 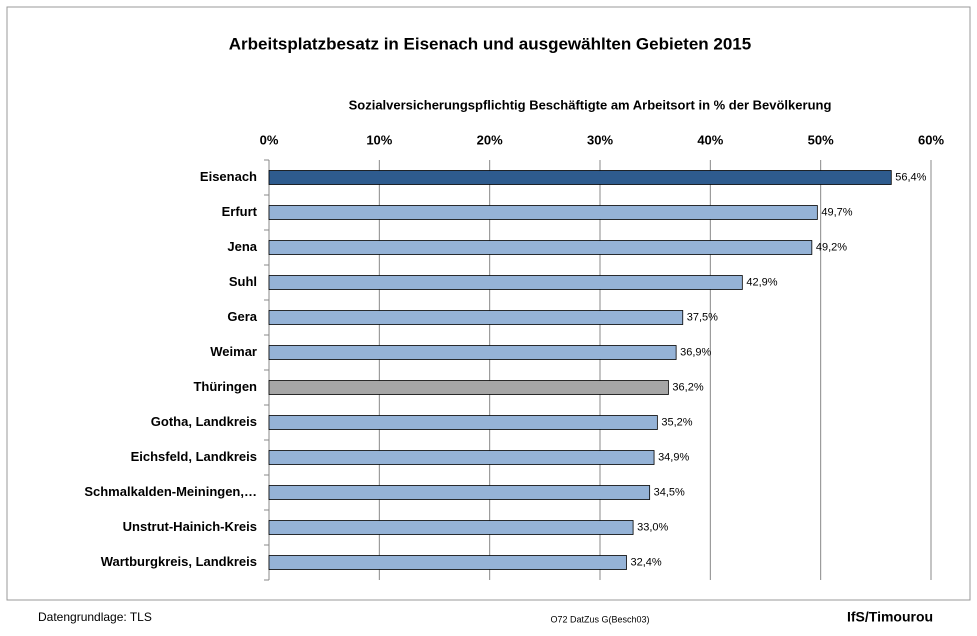 What do you see at coordinates (194, 456) in the screenshot?
I see `y-tick-label: Eichsfeld, Landkreis` at bounding box center [194, 456].